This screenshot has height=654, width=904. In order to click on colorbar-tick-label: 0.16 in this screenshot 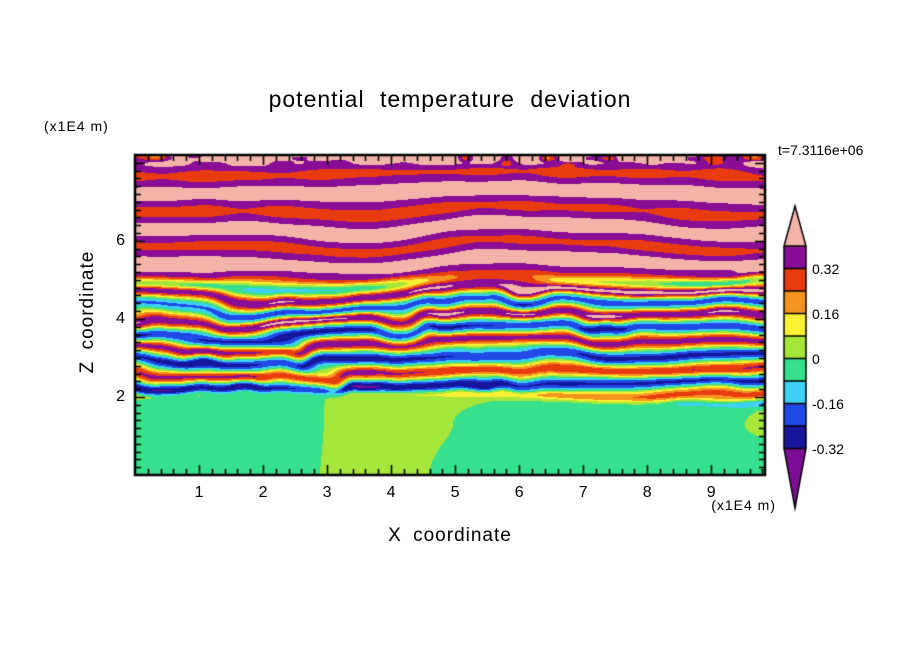, I will do `click(826, 313)`.